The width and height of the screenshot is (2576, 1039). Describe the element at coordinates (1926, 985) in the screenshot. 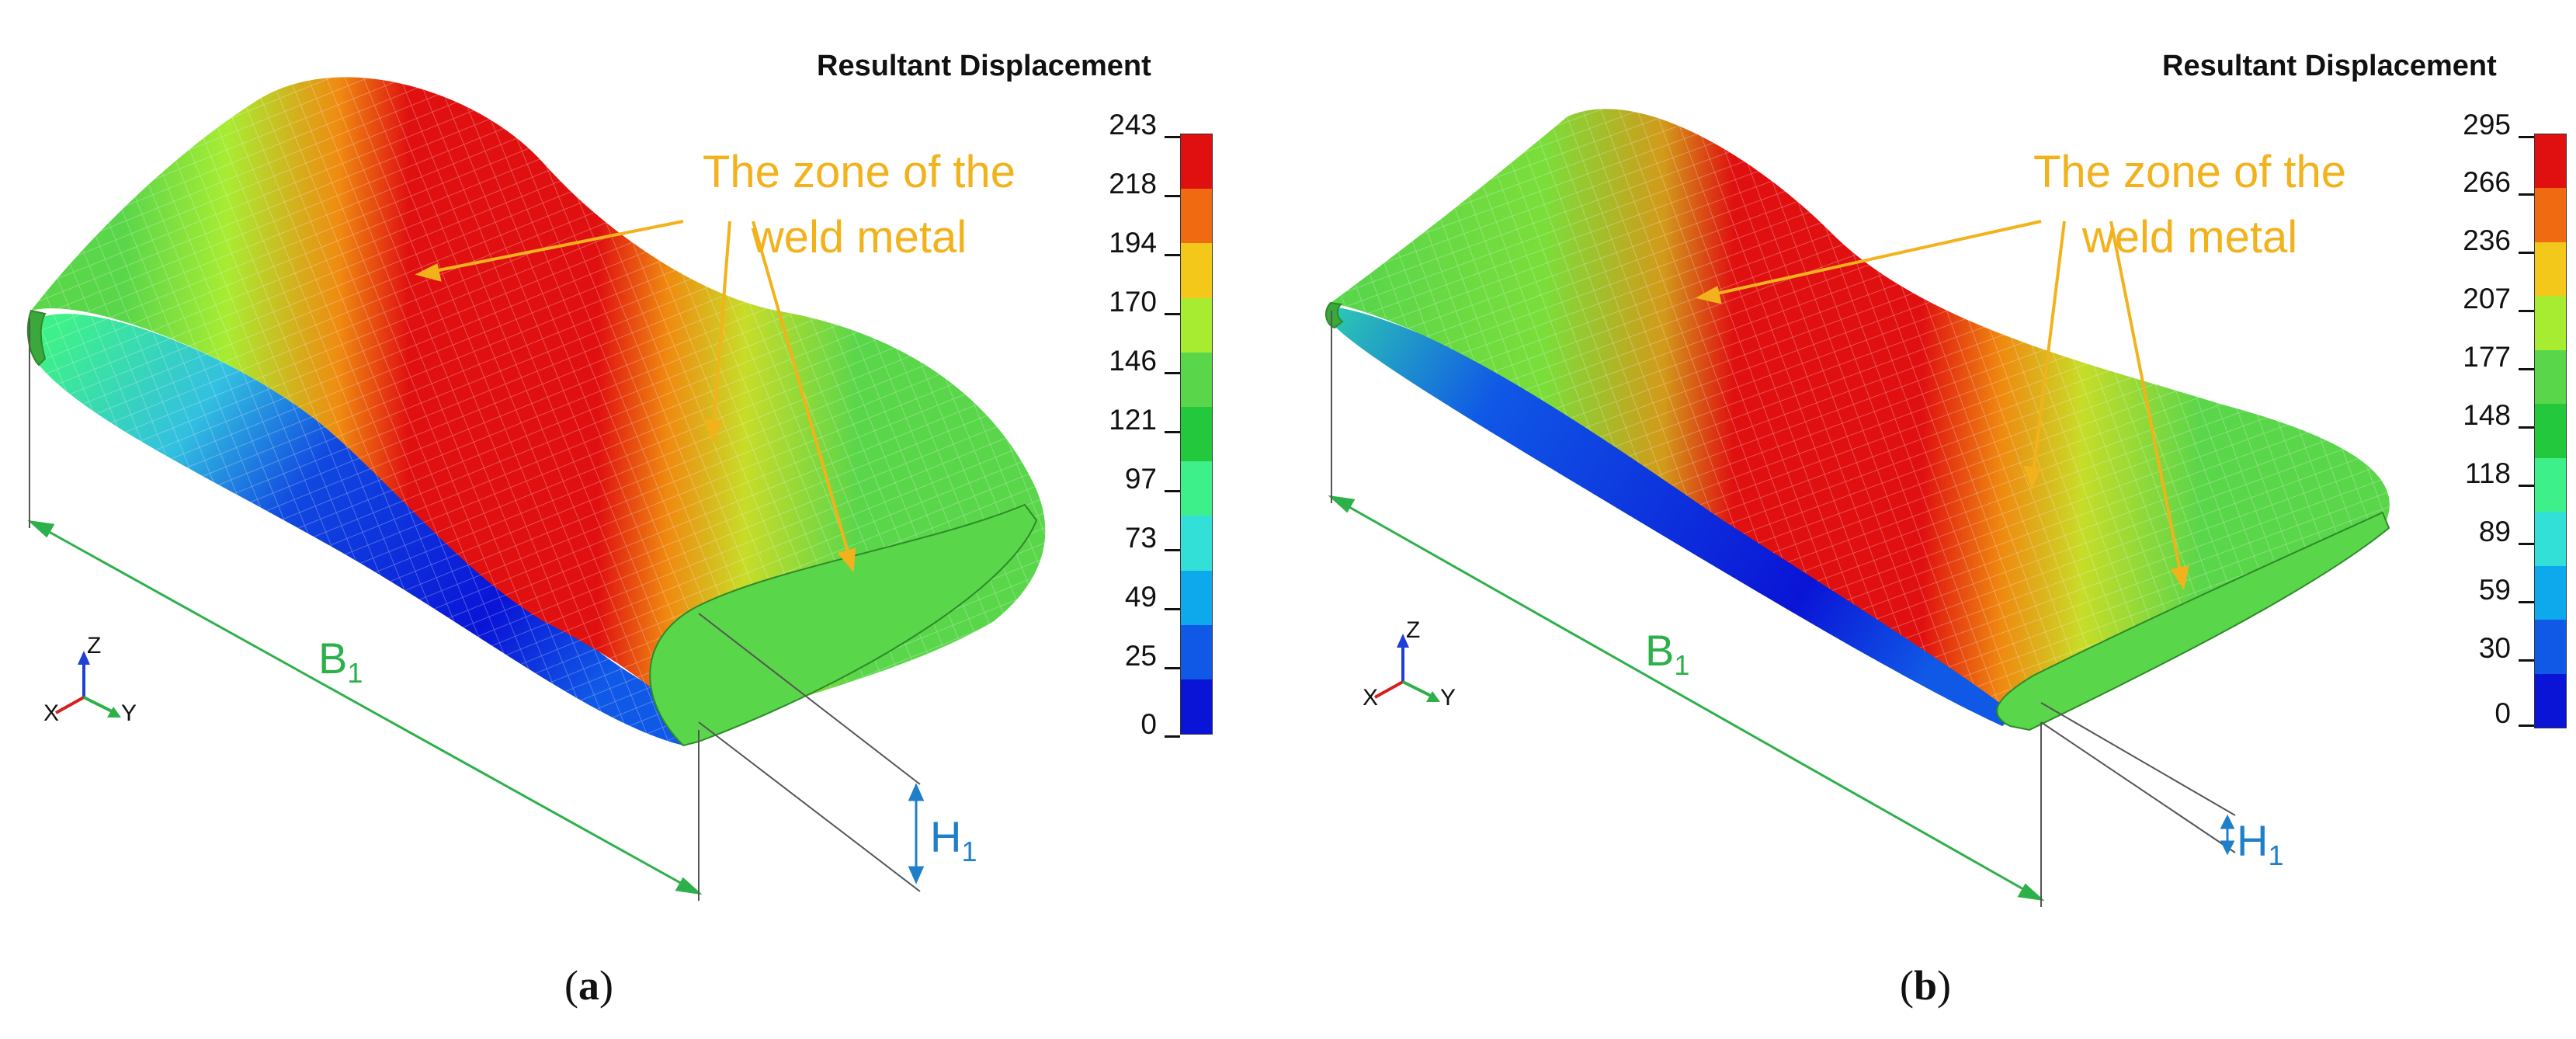

I see `caption-b: (b)` at that location.